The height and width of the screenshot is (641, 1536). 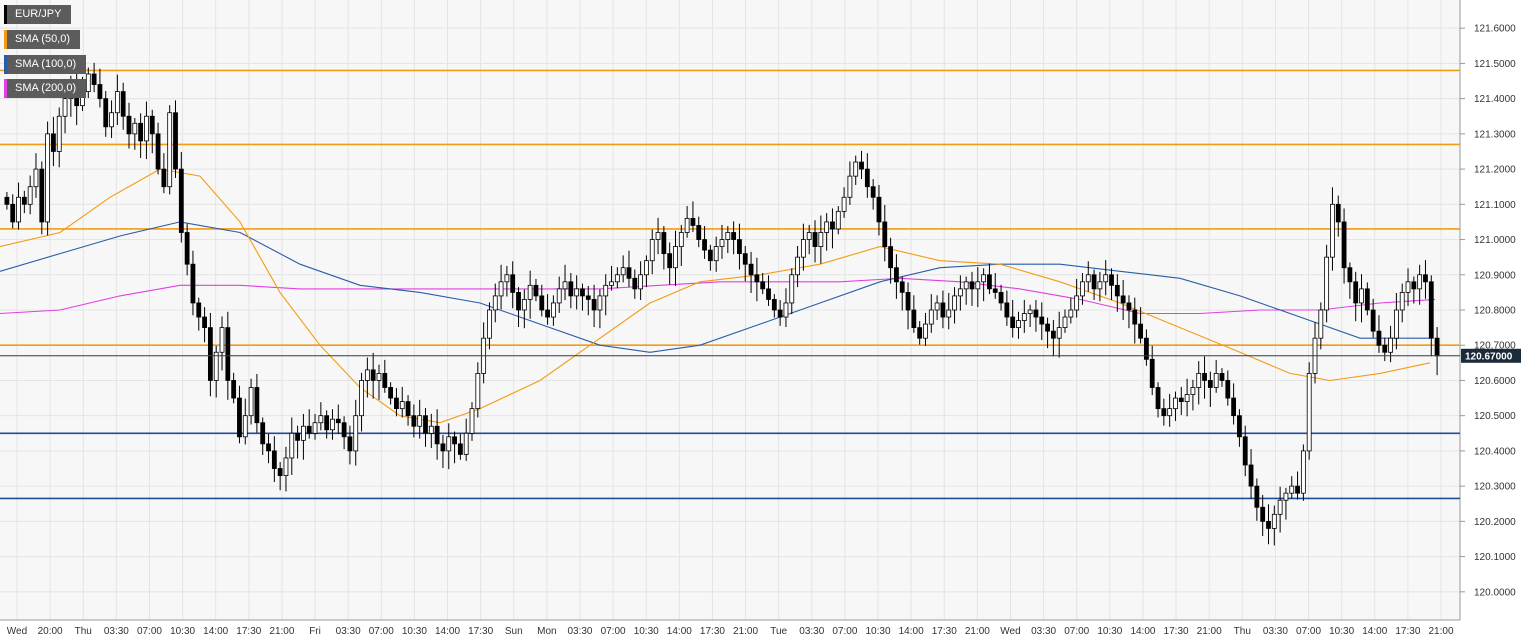 I want to click on legend-item-sma50: SMA (50,0), so click(x=42, y=39).